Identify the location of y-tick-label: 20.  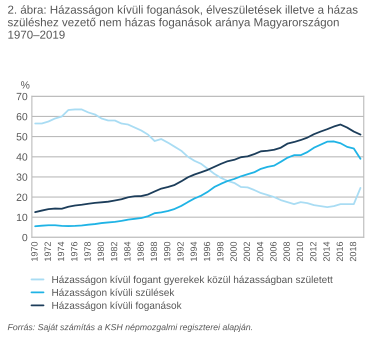
(22, 197).